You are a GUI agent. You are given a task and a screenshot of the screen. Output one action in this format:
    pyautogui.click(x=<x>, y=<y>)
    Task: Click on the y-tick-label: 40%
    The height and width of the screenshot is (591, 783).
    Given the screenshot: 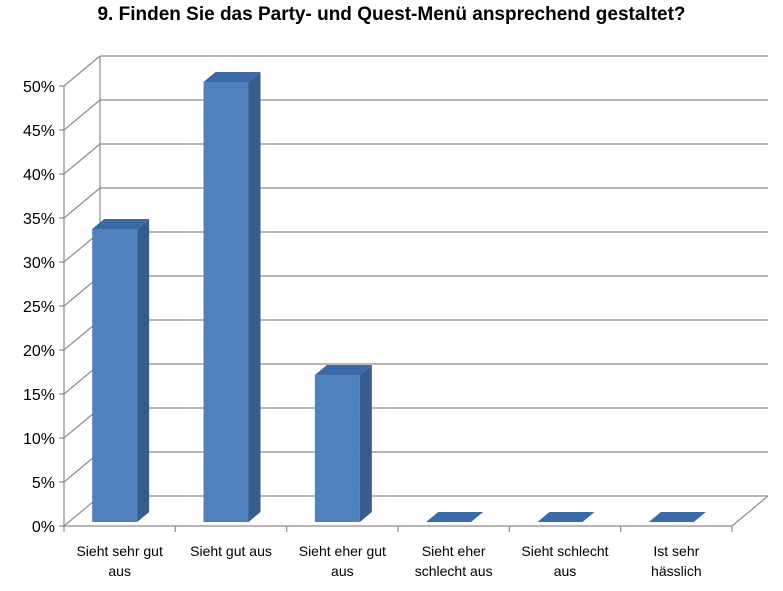 What is the action you would take?
    pyautogui.click(x=39, y=175)
    